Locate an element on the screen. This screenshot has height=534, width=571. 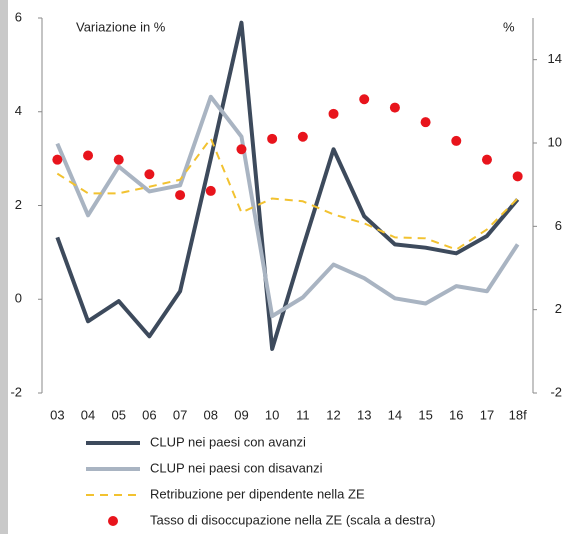
y-tick-label: 4 is located at coordinates (18, 110).